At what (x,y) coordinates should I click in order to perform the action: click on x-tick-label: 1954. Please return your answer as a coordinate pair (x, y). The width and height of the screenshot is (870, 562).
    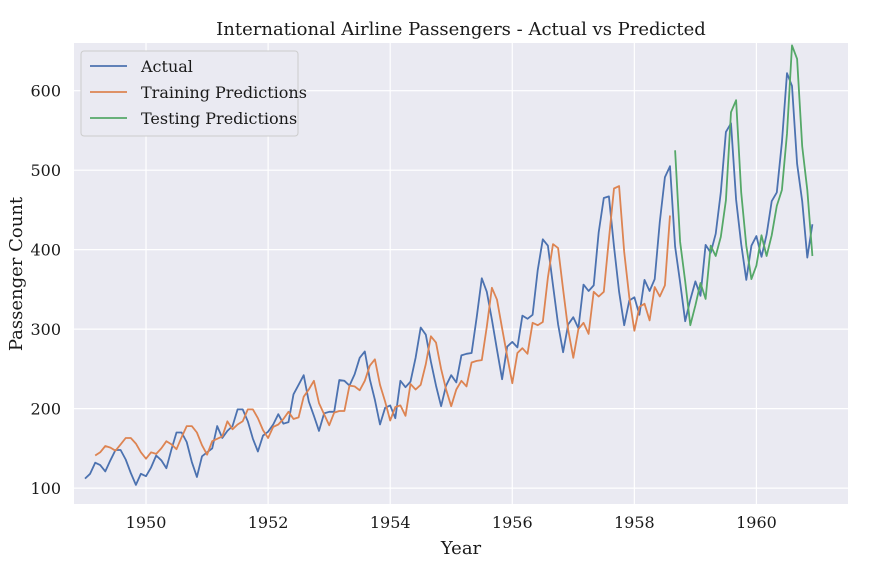
    Looking at the image, I should click on (390, 522).